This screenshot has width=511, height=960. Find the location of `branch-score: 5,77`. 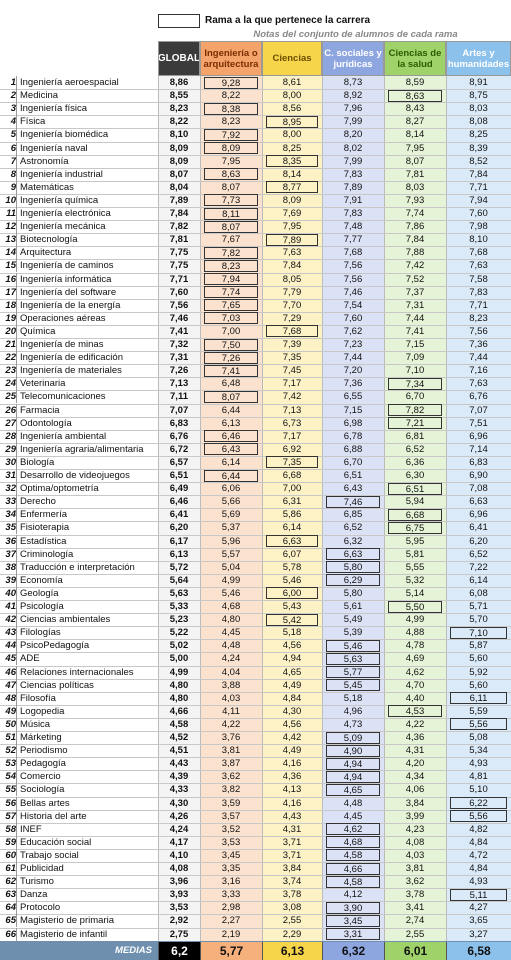

branch-score: 5,77 is located at coordinates (353, 672).